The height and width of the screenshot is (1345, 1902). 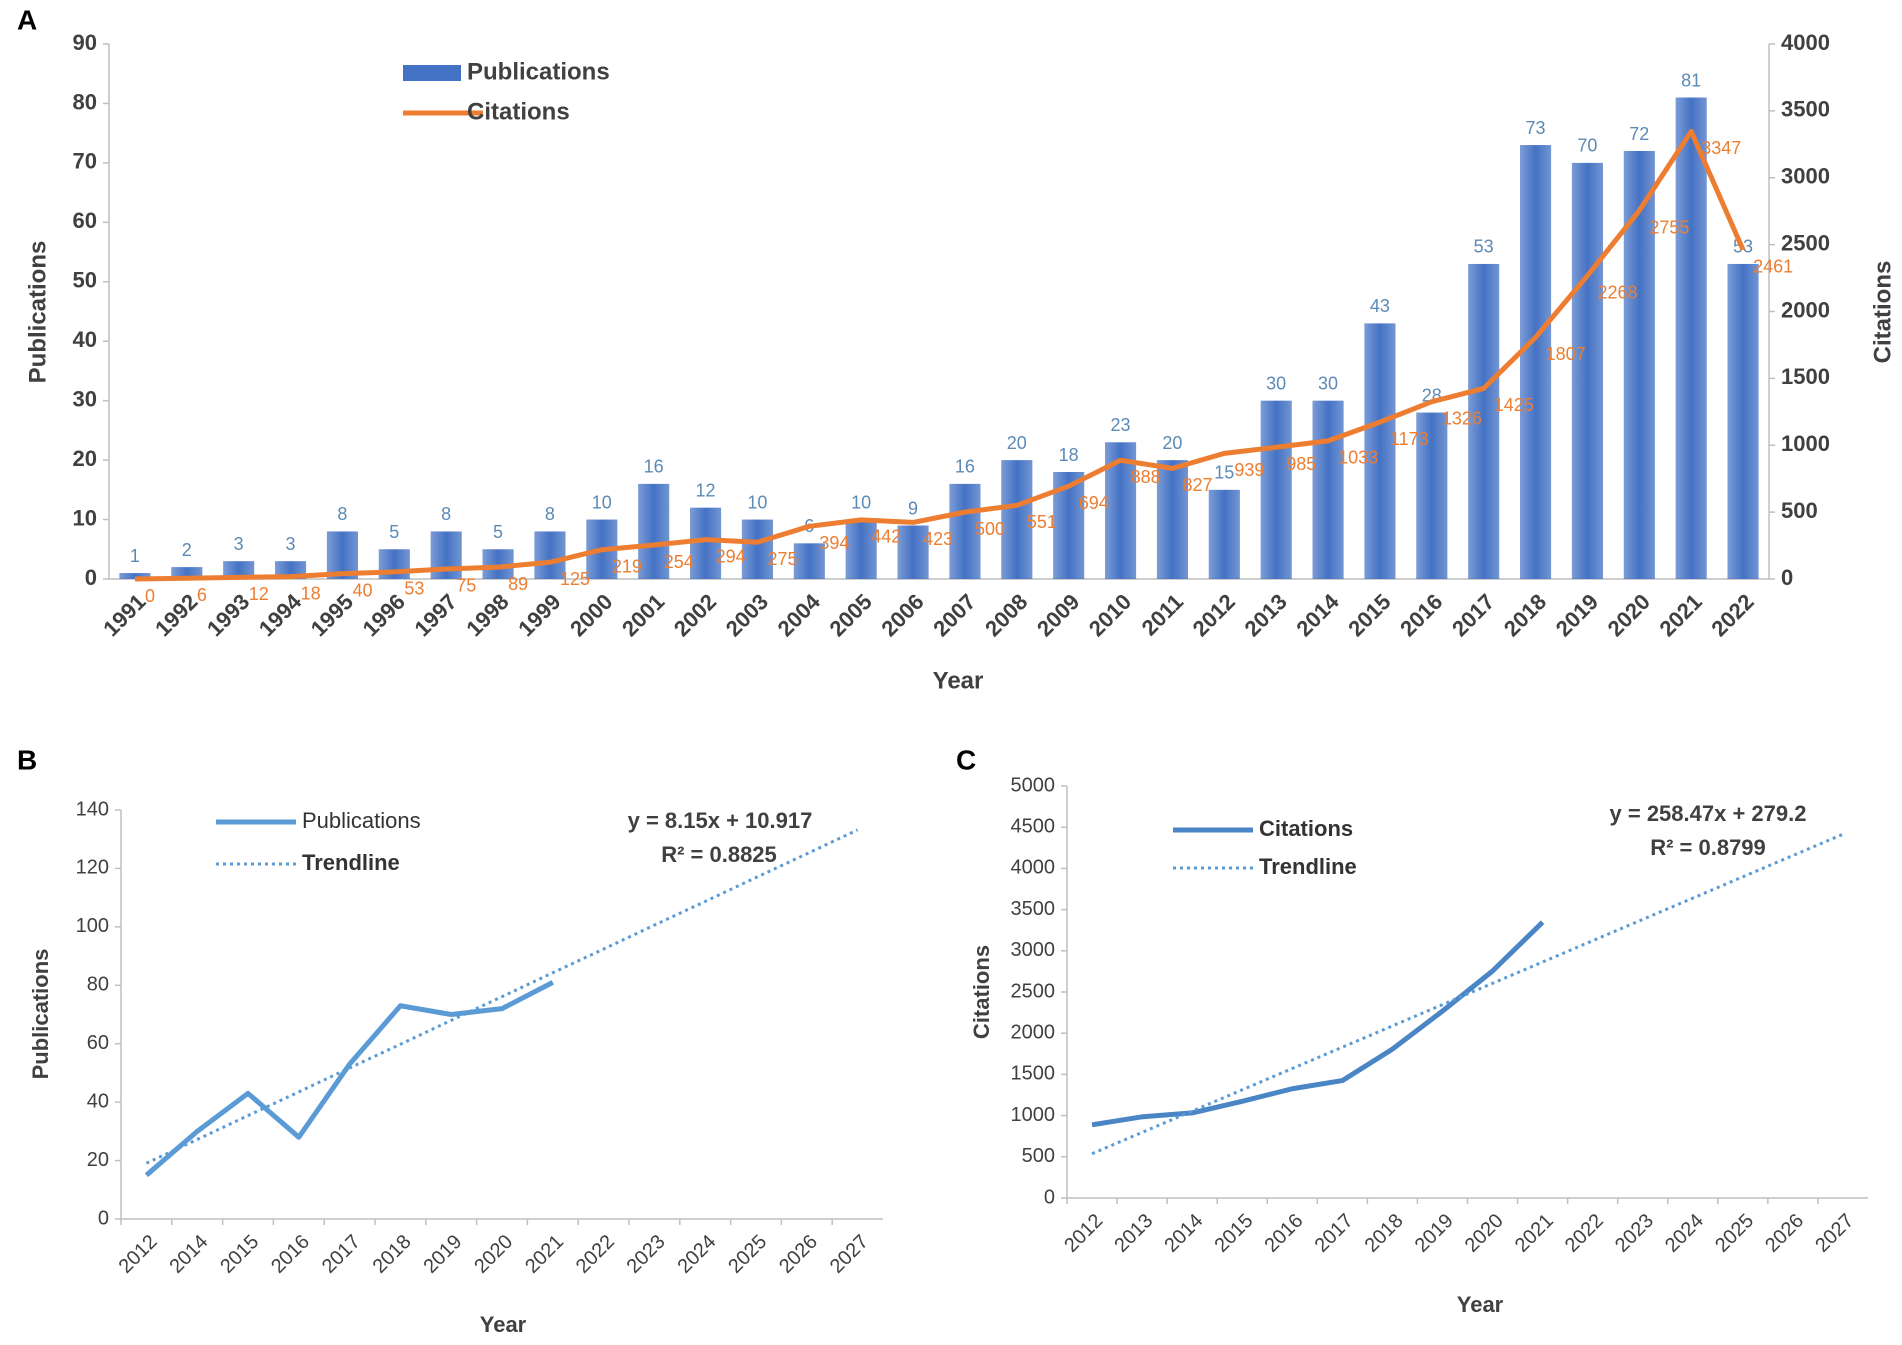 I want to click on x-tick-label: 2021, so click(x=1681, y=615).